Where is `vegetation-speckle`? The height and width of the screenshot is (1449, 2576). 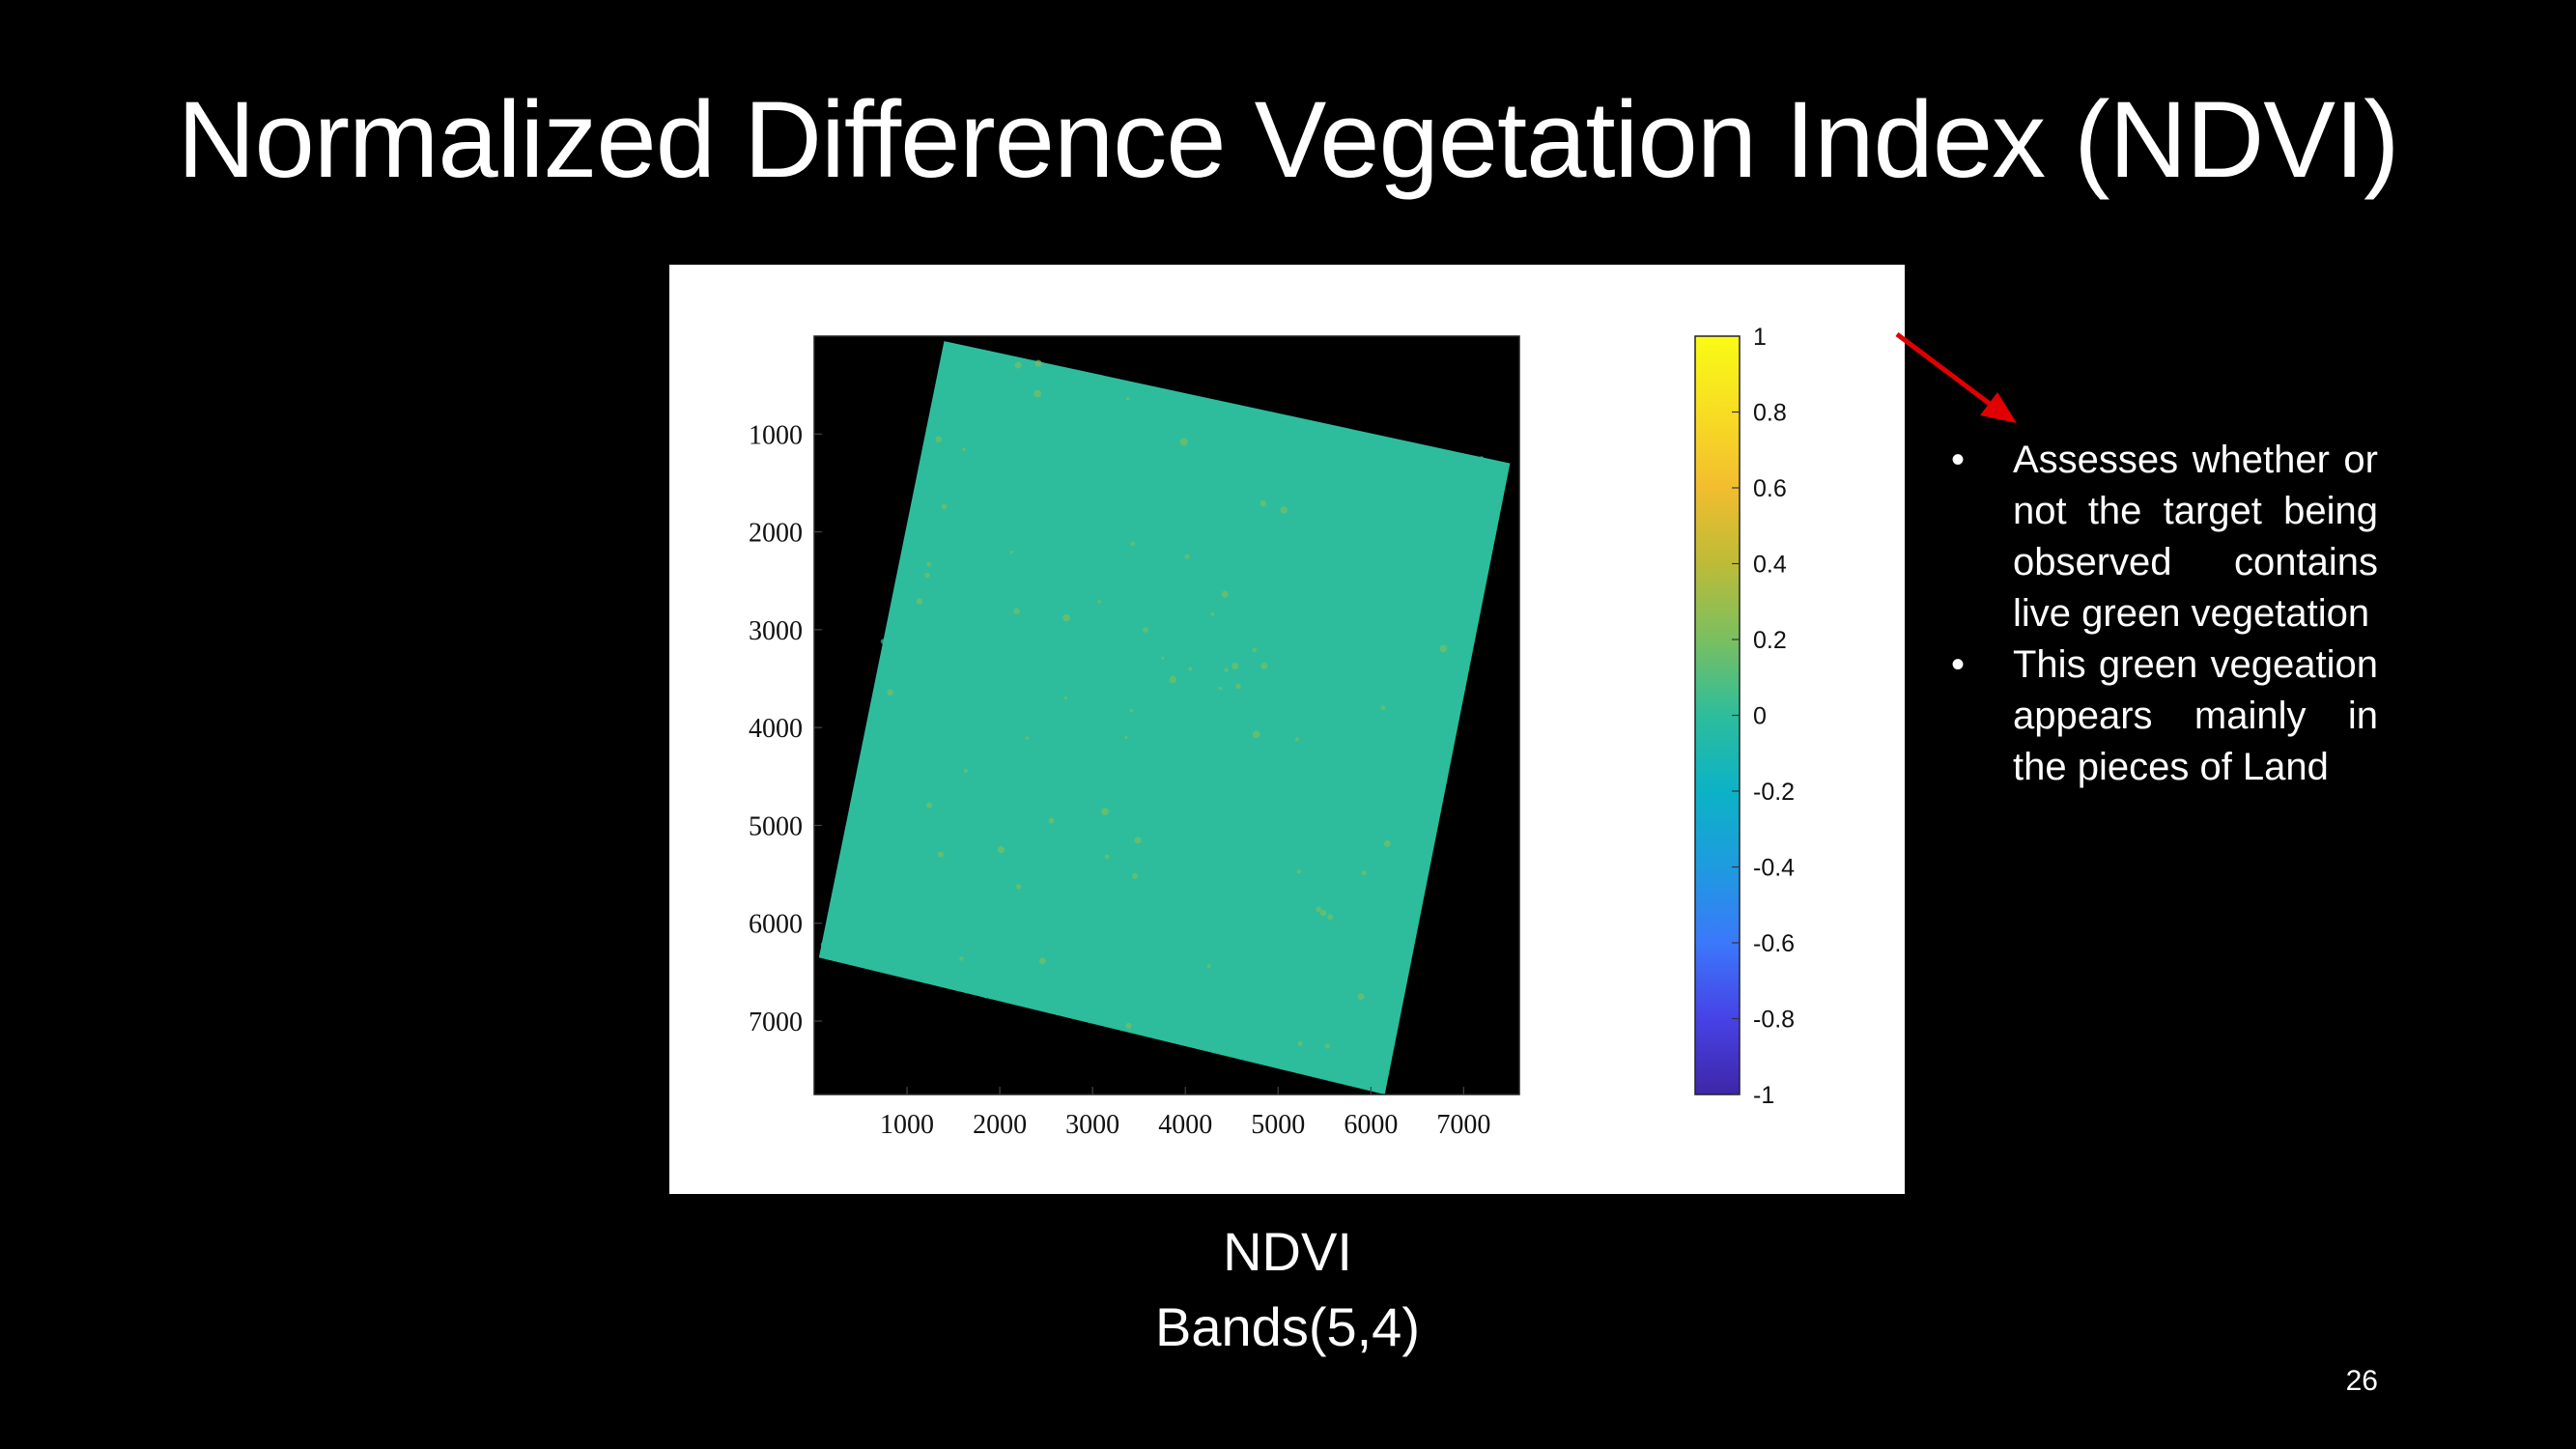
vegetation-speckle is located at coordinates (1152, 712).